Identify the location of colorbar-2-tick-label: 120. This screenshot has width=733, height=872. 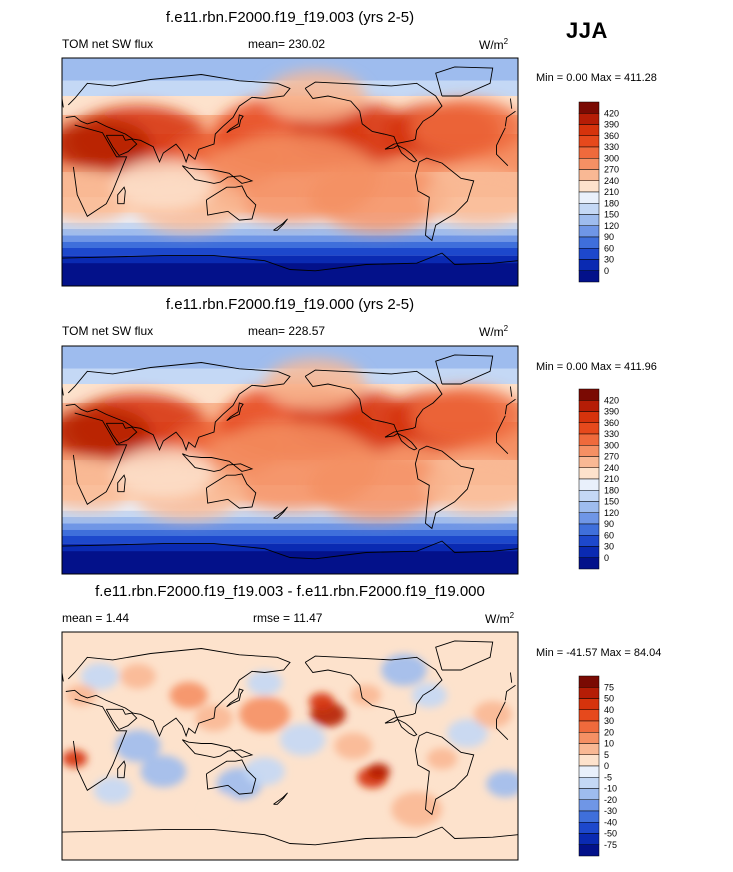
(611, 513).